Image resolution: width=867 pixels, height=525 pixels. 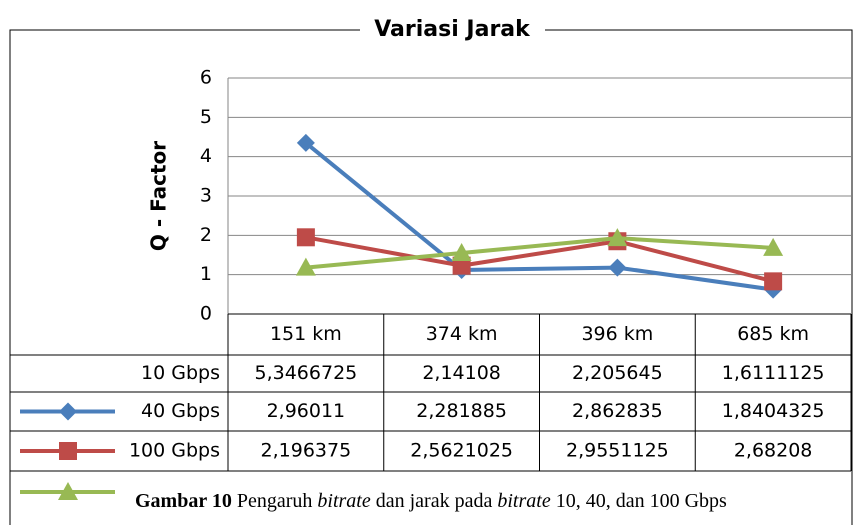 What do you see at coordinates (617, 411) in the screenshot?
I see `table-cell: 2,862835` at bounding box center [617, 411].